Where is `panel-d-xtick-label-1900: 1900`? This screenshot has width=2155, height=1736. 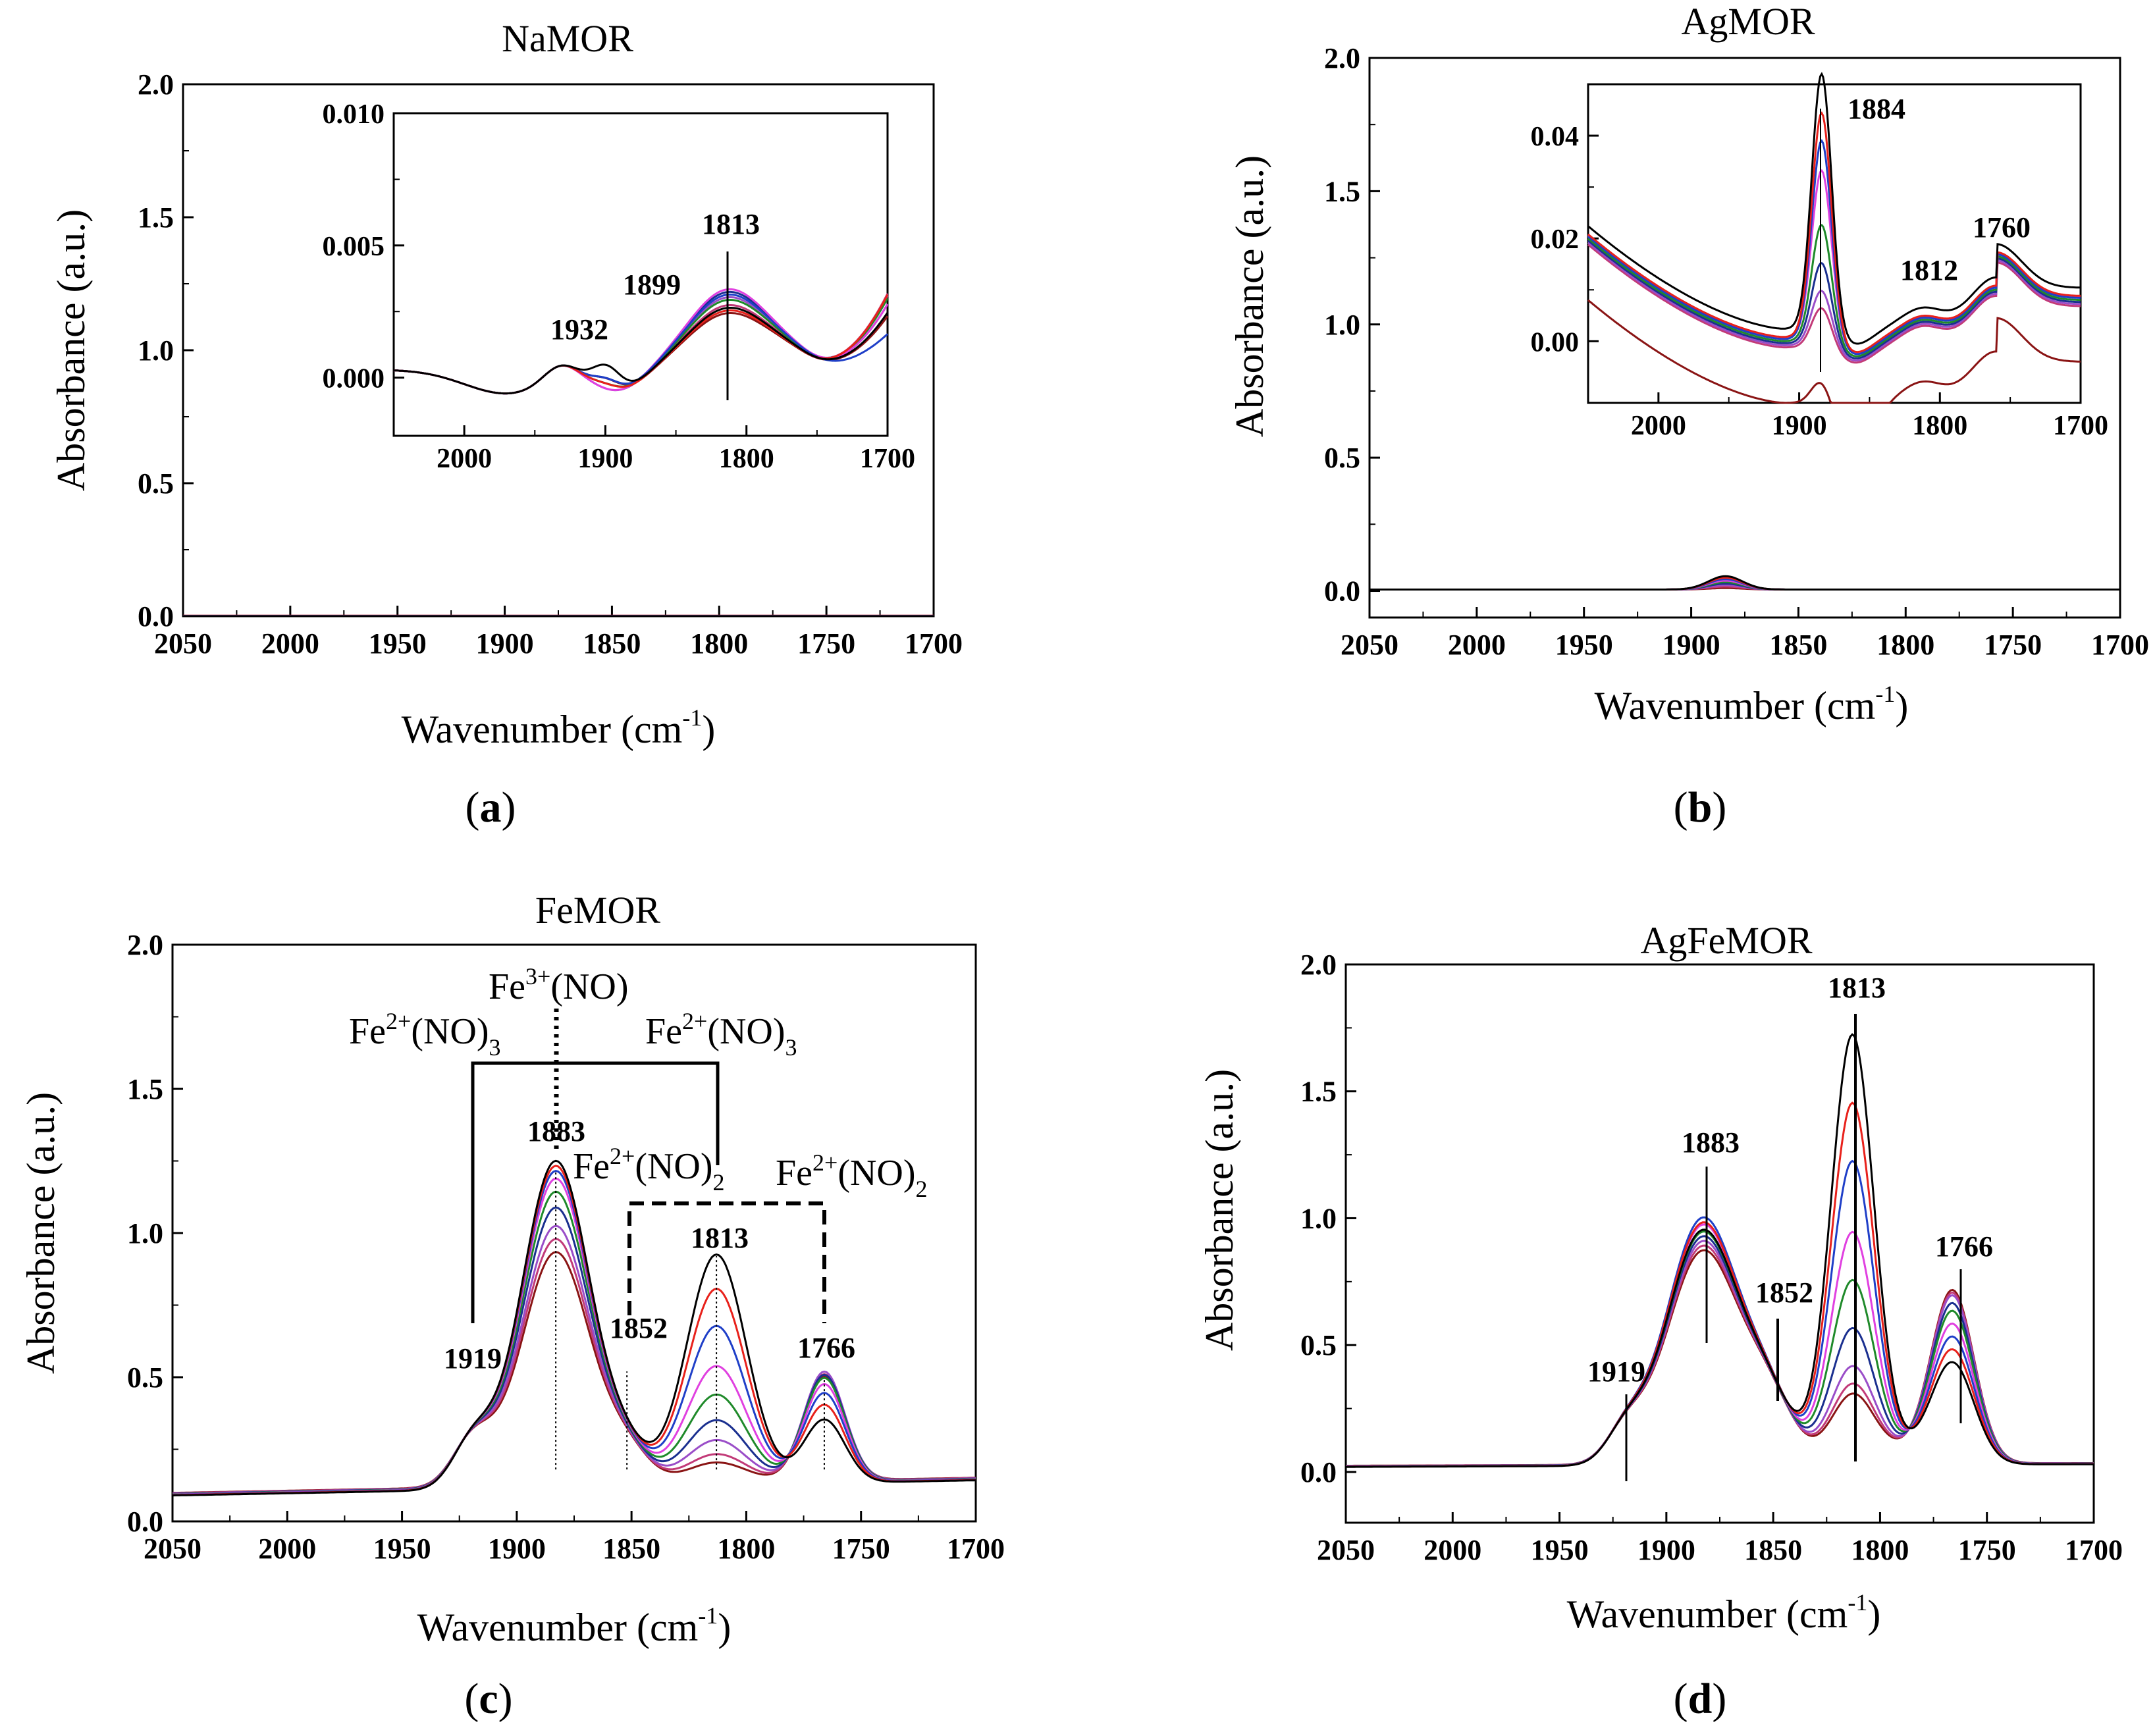
panel-d-xtick-label-1900: 1900 is located at coordinates (1666, 1550).